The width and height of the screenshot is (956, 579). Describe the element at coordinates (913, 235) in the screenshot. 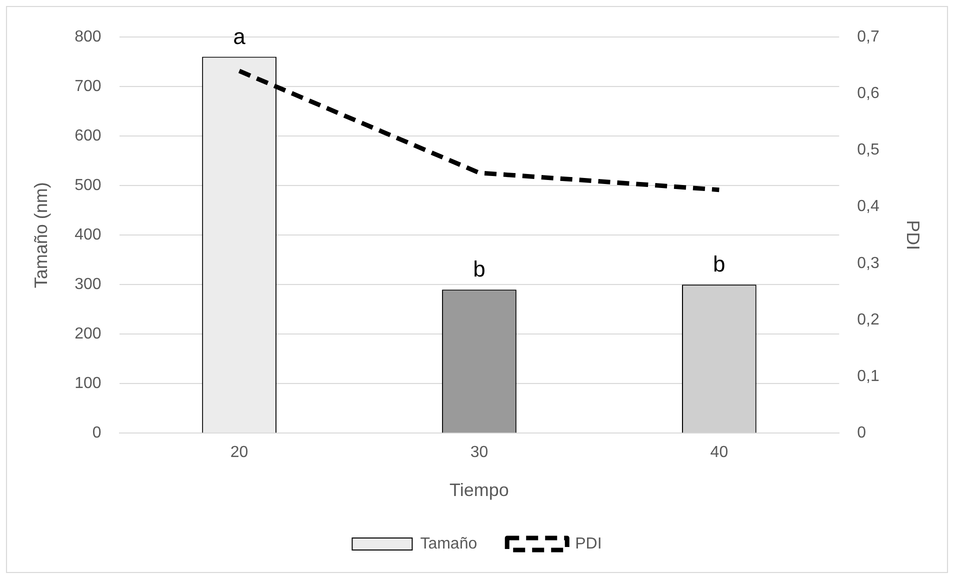

I see `y2-axis-title: PDI` at that location.